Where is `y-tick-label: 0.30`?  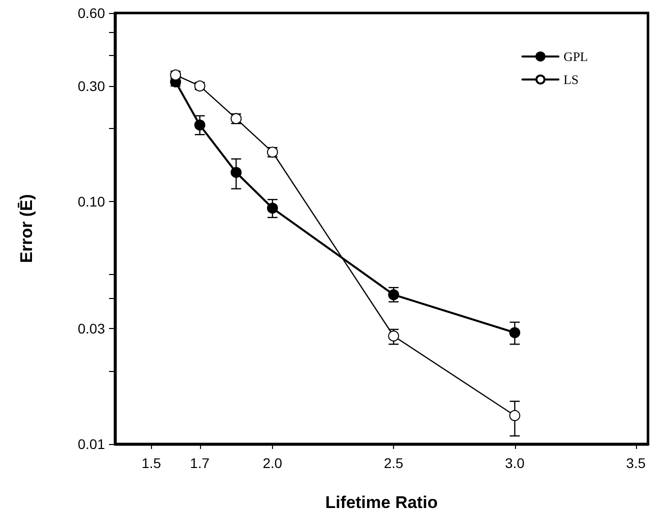
y-tick-label: 0.30 is located at coordinates (92, 86).